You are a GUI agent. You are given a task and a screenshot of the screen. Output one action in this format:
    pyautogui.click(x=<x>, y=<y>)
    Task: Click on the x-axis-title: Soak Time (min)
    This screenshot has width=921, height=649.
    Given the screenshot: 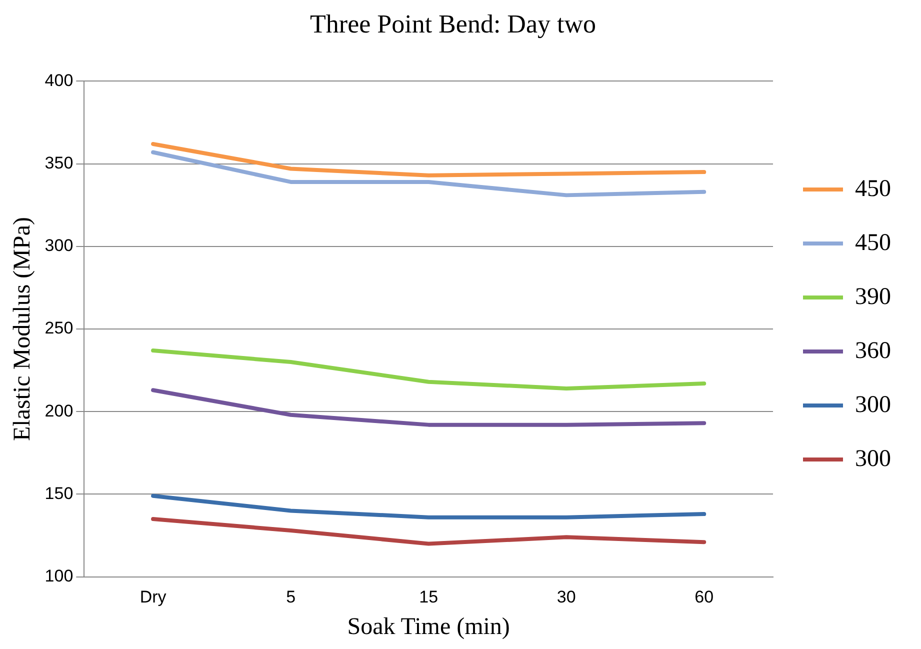 What is the action you would take?
    pyautogui.click(x=428, y=627)
    